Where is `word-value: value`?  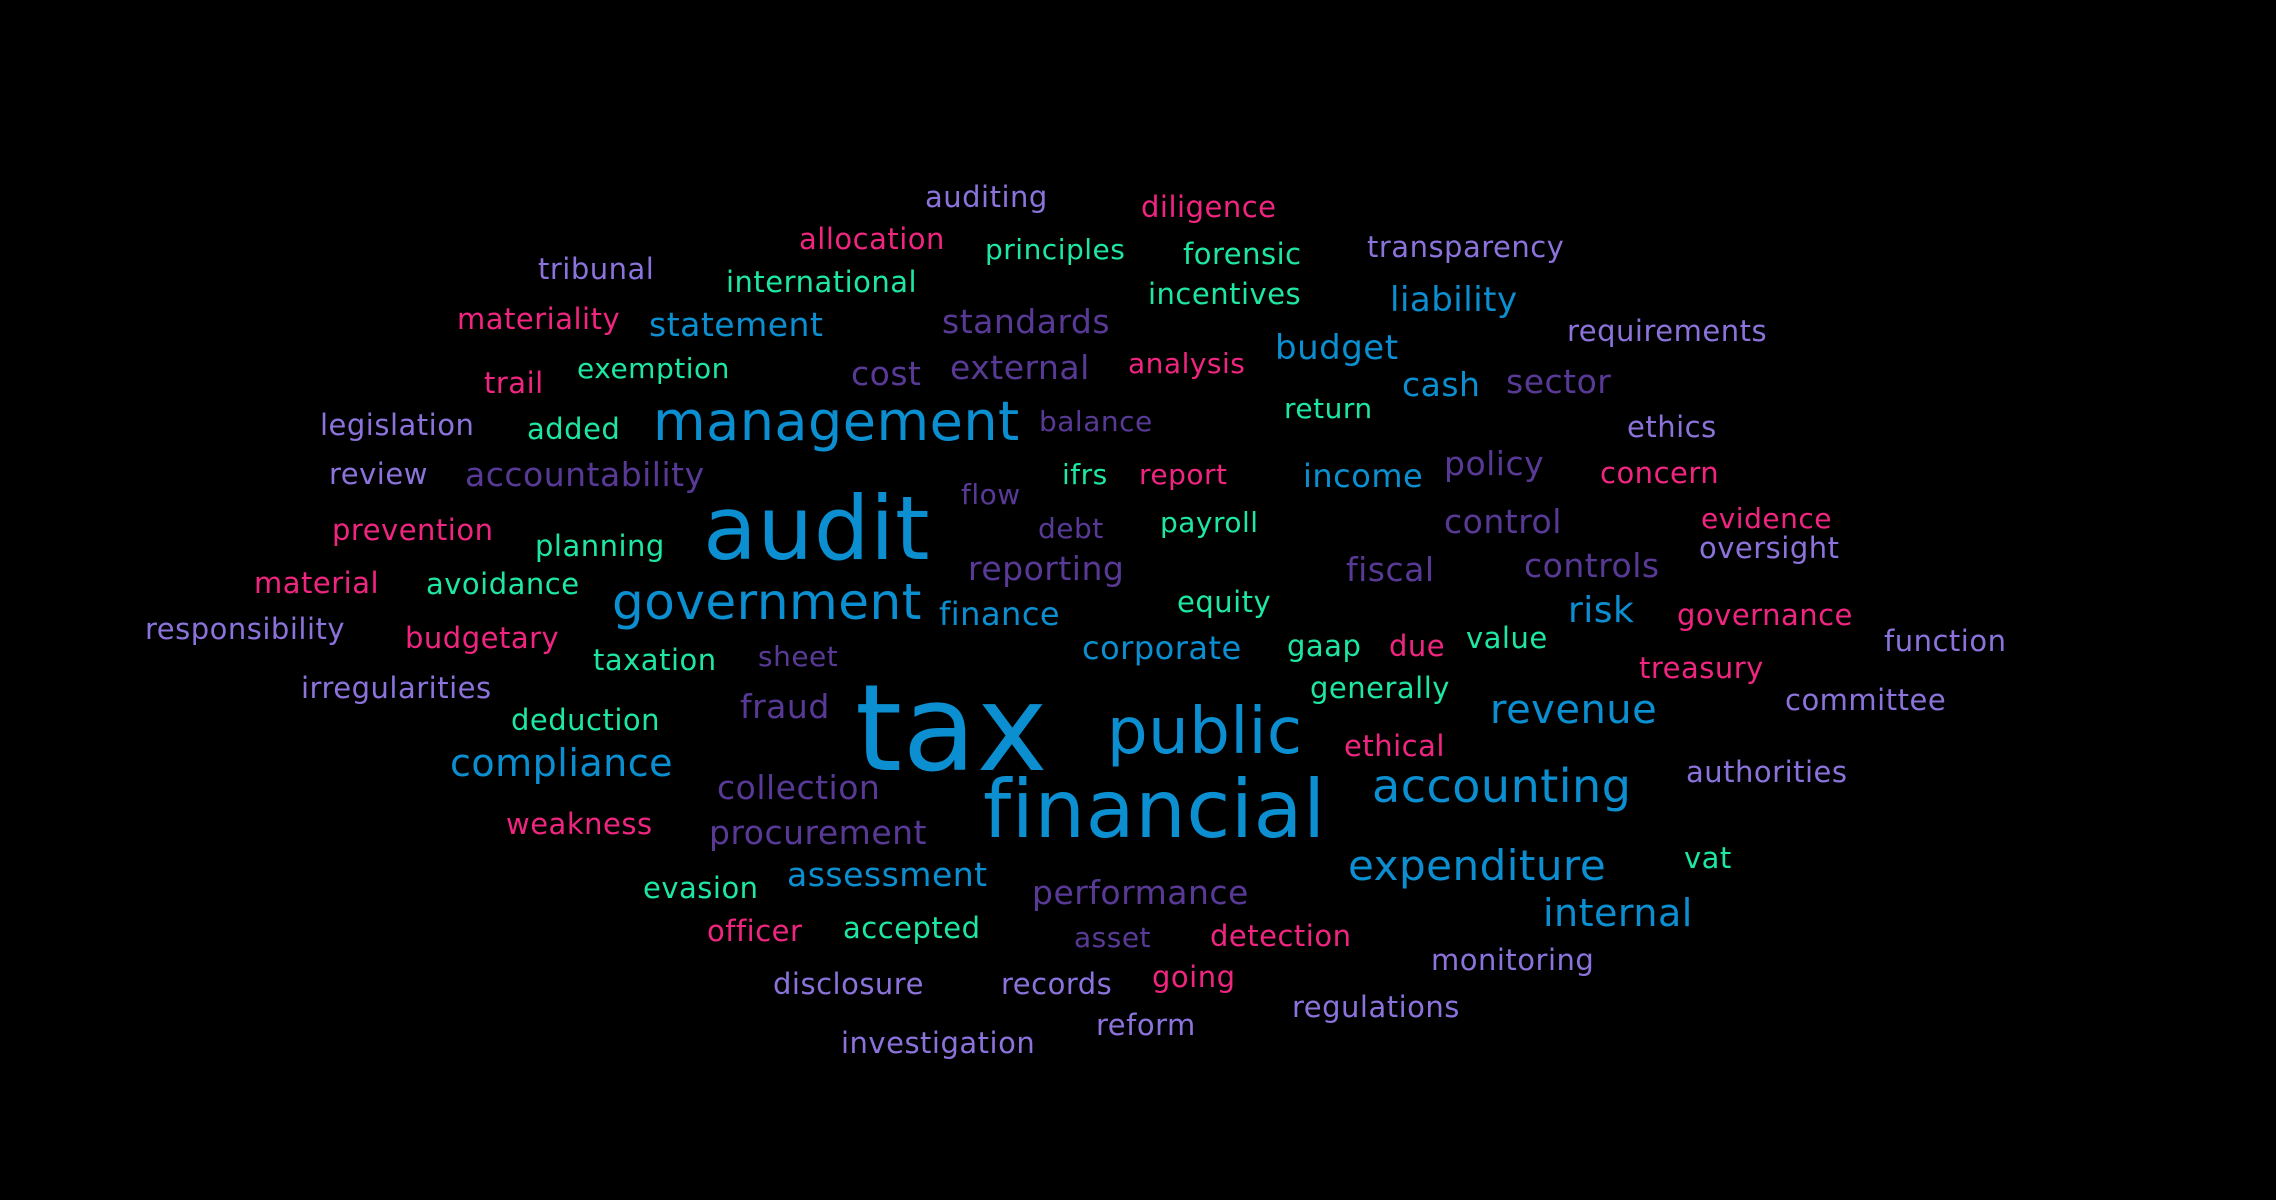
word-value: value is located at coordinates (1507, 638).